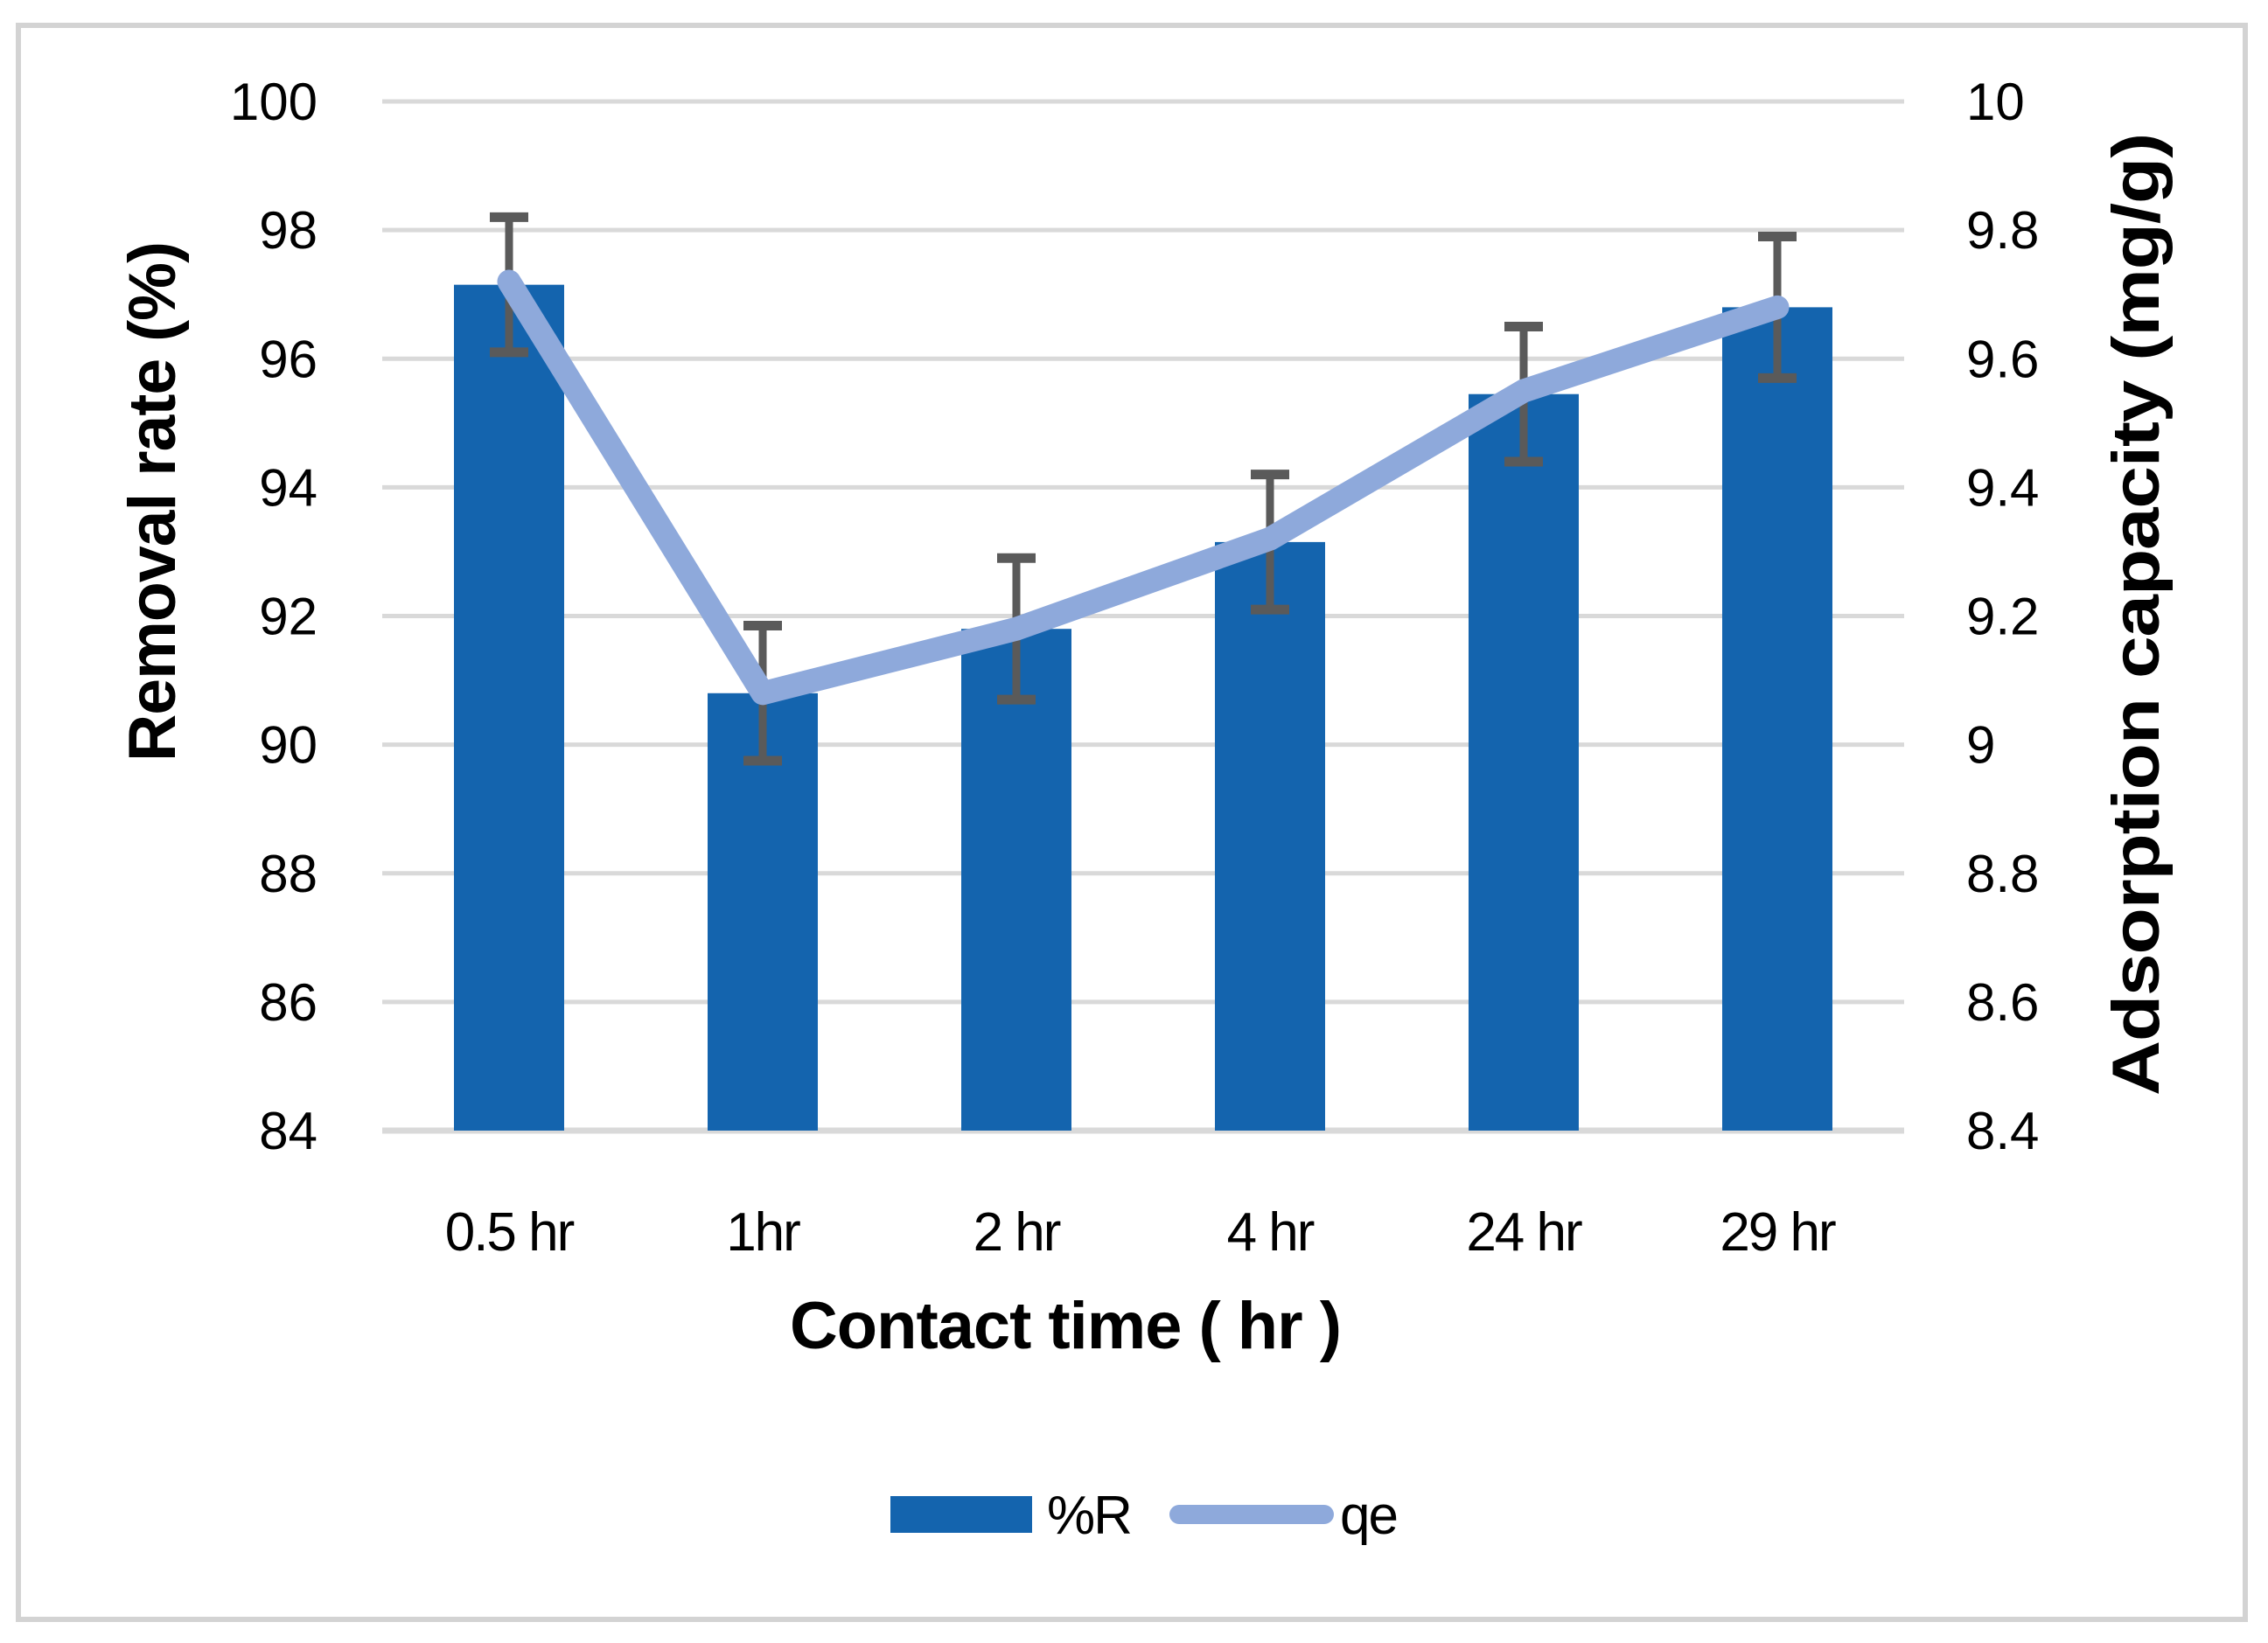 This screenshot has width=2268, height=1643. What do you see at coordinates (2003, 1002) in the screenshot?
I see `y-right-tick-label: 8.6` at bounding box center [2003, 1002].